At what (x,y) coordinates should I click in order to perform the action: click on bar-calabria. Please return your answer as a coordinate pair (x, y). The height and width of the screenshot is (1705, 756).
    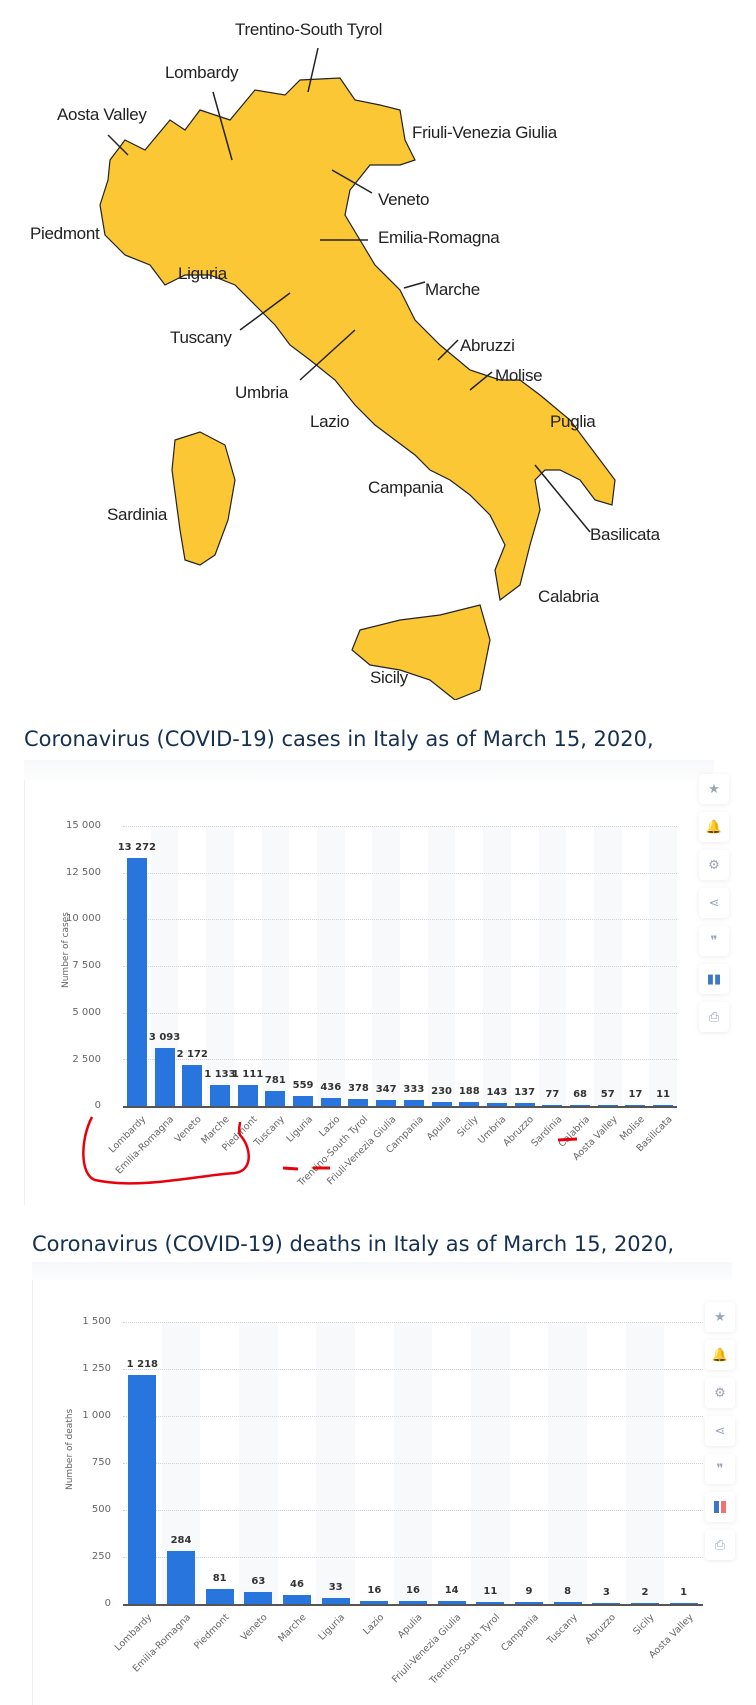
    Looking at the image, I should click on (580, 1105).